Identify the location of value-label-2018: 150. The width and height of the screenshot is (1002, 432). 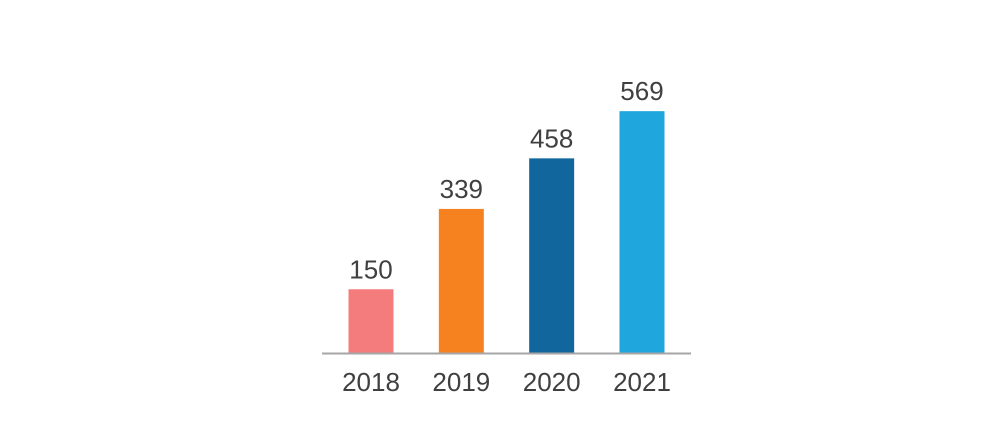
(370, 269).